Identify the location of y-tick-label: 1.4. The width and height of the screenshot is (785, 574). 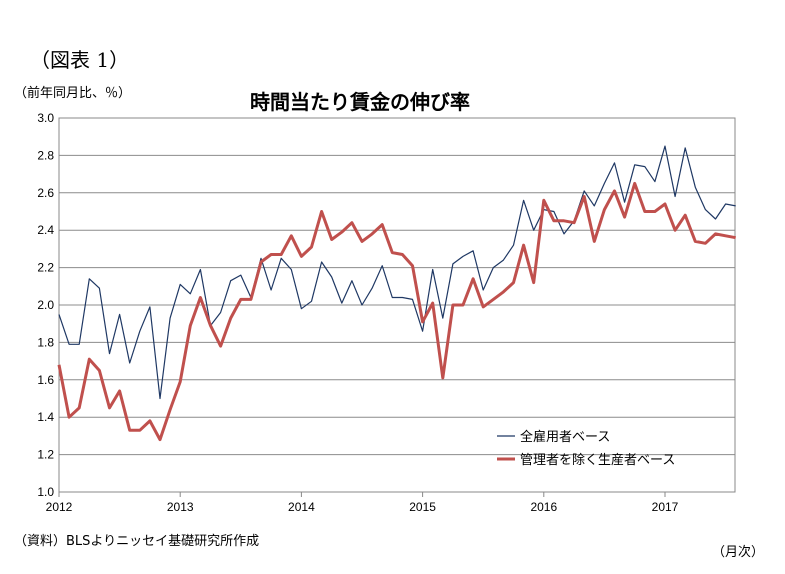
(45, 417).